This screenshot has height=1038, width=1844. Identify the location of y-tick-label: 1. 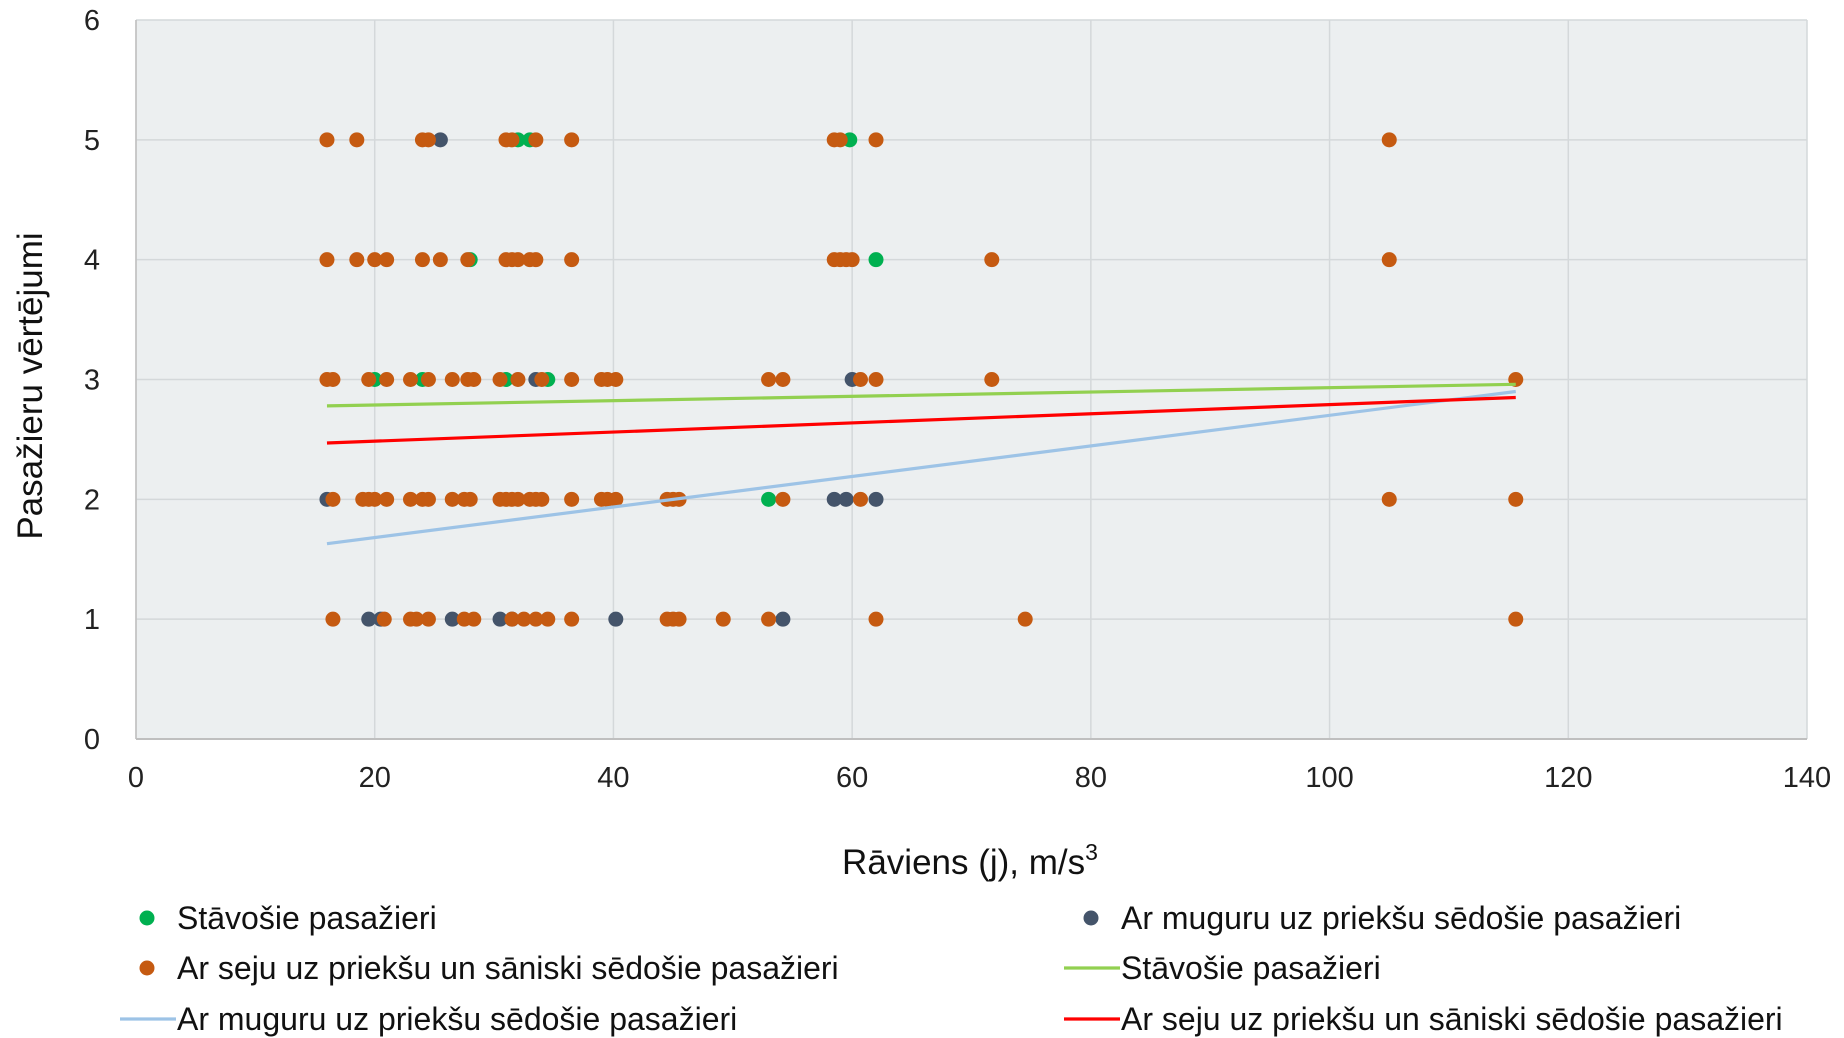
(92, 620).